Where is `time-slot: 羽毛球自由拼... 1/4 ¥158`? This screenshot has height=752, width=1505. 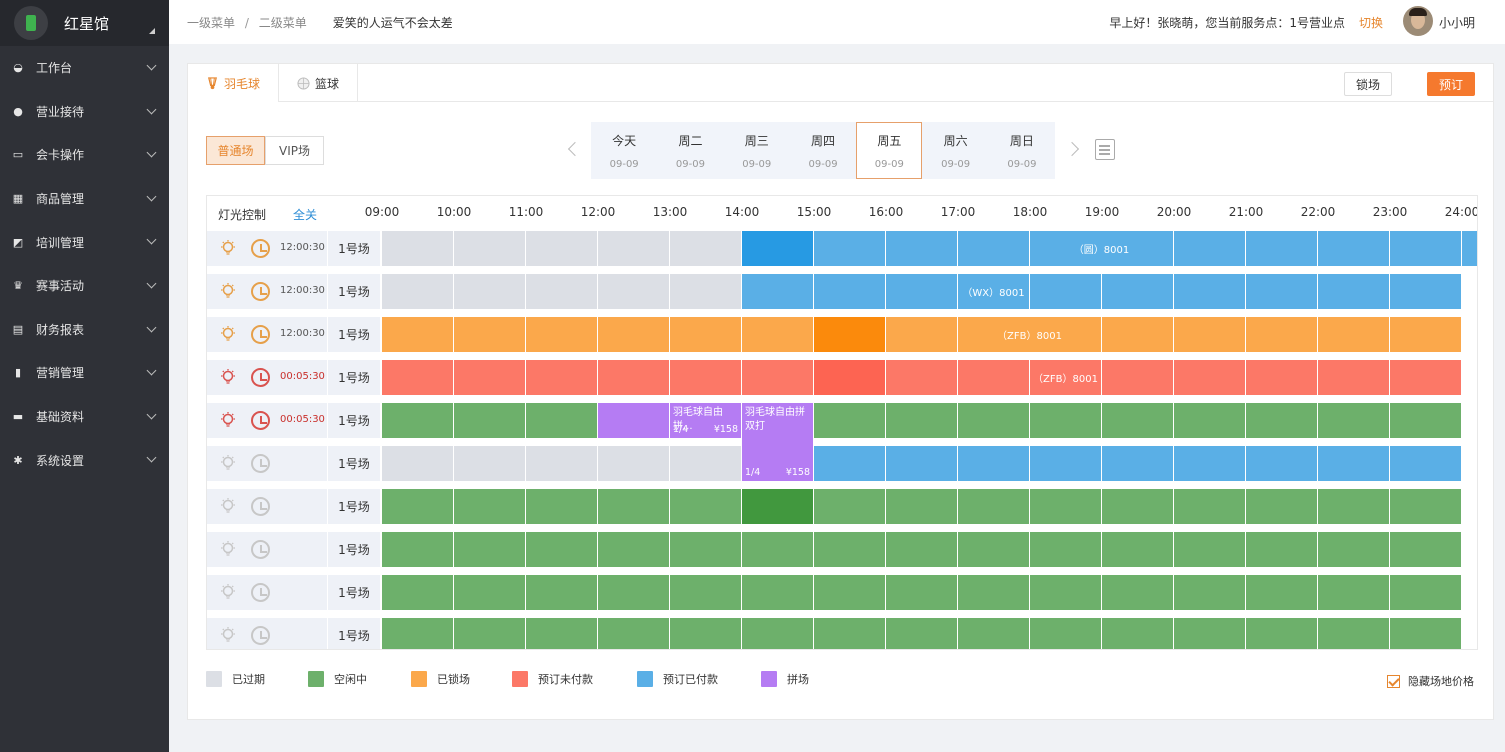
time-slot: 羽毛球自由拼... 1/4 ¥158 is located at coordinates (706, 420).